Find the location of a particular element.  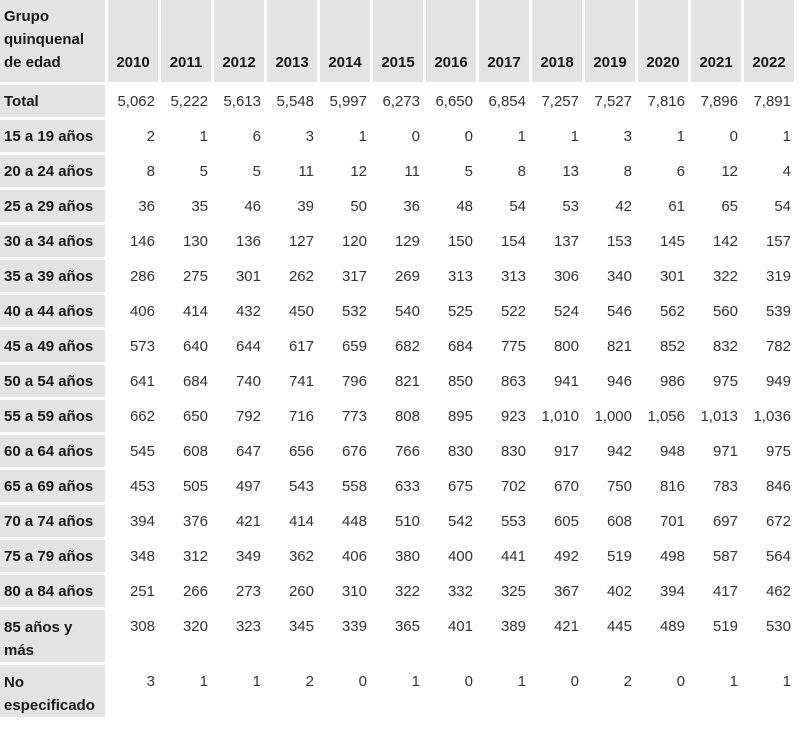

table-cell: 684 is located at coordinates (186, 381).